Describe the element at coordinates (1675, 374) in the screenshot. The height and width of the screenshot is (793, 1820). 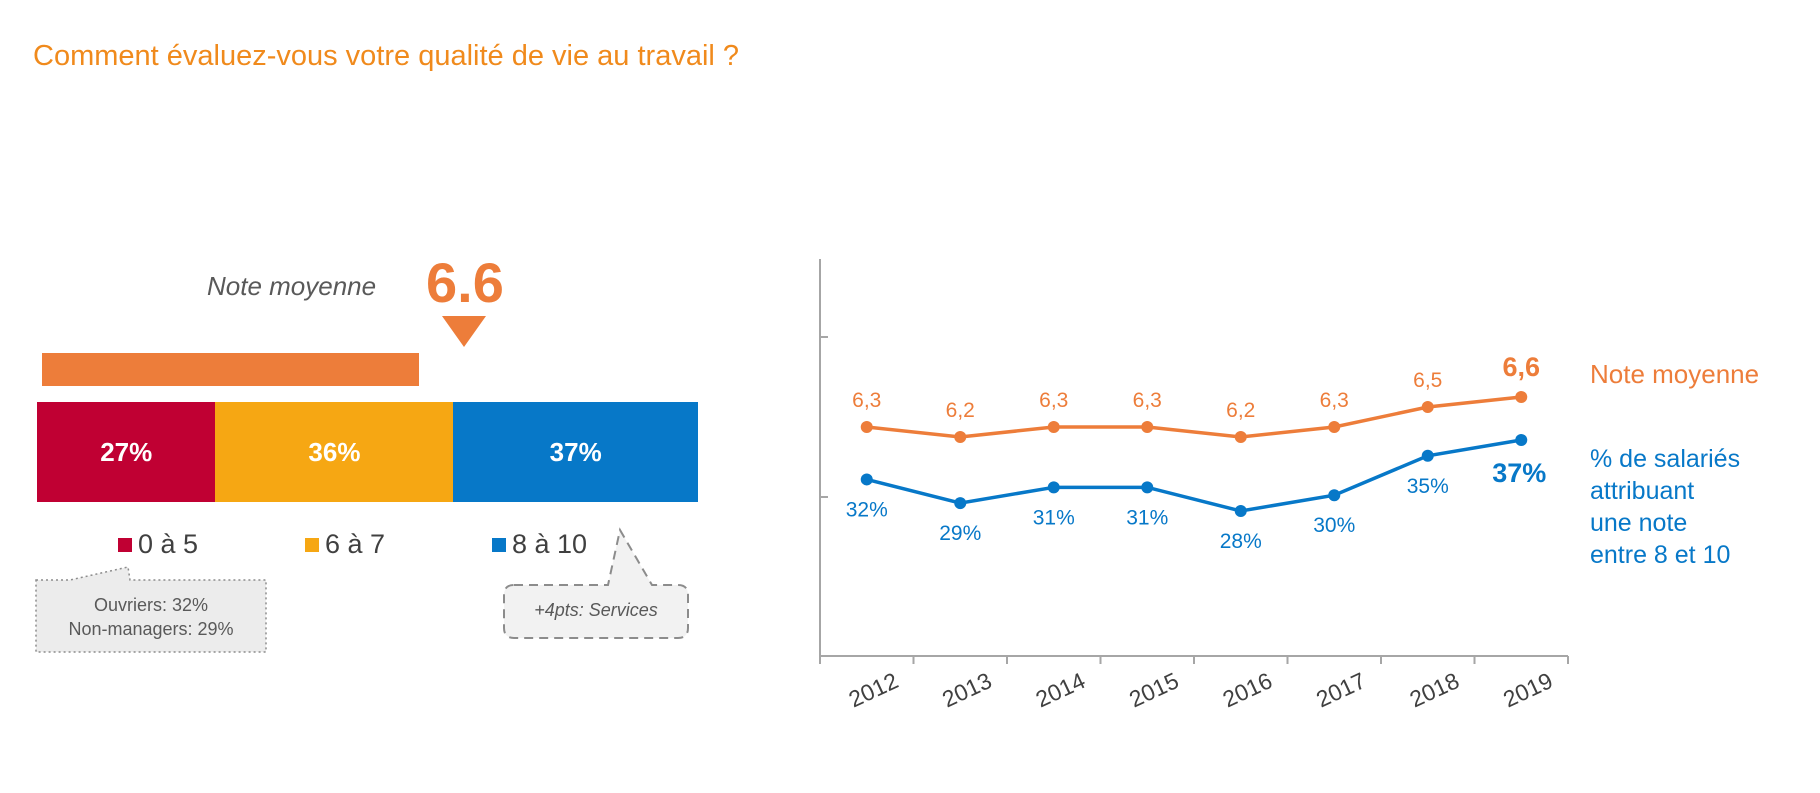
I see `series-label-note-moyenne: Note moyenne` at that location.